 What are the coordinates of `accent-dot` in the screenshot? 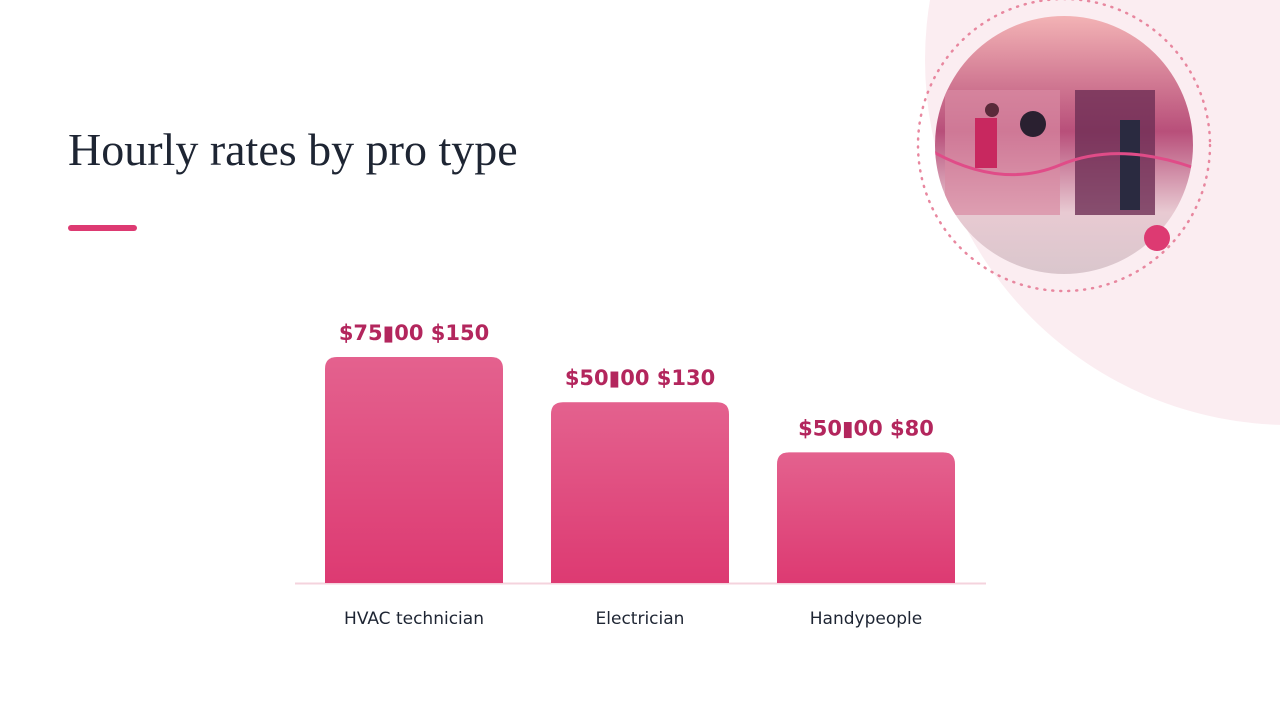 It's located at (1157, 238).